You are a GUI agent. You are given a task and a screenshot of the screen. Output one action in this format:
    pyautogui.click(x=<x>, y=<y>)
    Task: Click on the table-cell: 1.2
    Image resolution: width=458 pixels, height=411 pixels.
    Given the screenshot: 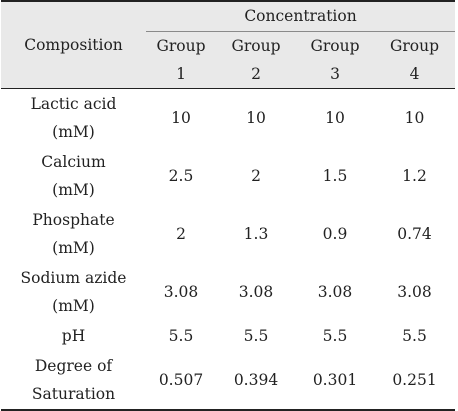 What is the action you would take?
    pyautogui.click(x=414, y=175)
    